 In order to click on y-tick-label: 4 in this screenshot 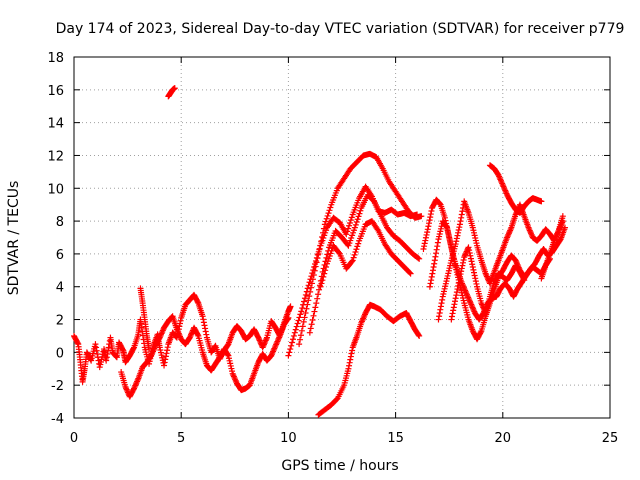, I will do `click(60, 288)`.